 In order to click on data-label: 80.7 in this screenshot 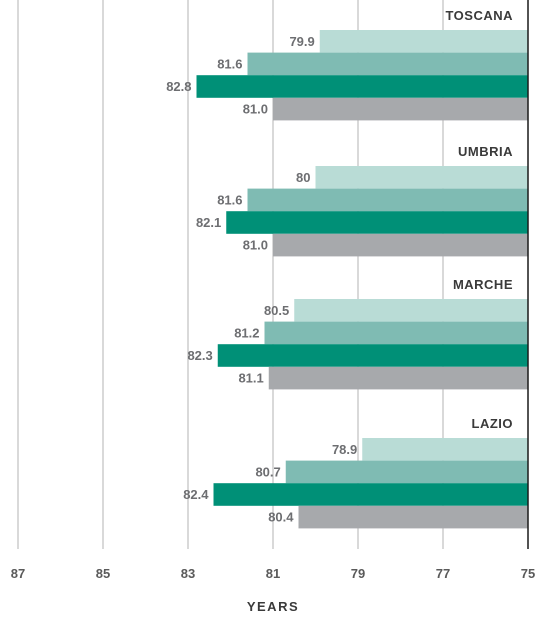, I will do `click(267, 471)`.